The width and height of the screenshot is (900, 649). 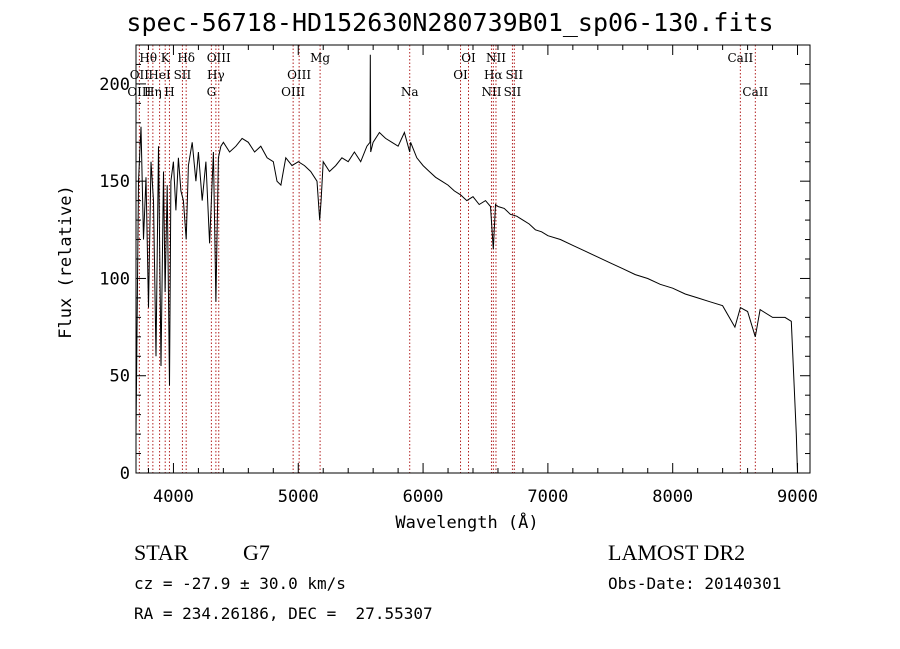 I want to click on line-marker-label: Mg, so click(x=320, y=58).